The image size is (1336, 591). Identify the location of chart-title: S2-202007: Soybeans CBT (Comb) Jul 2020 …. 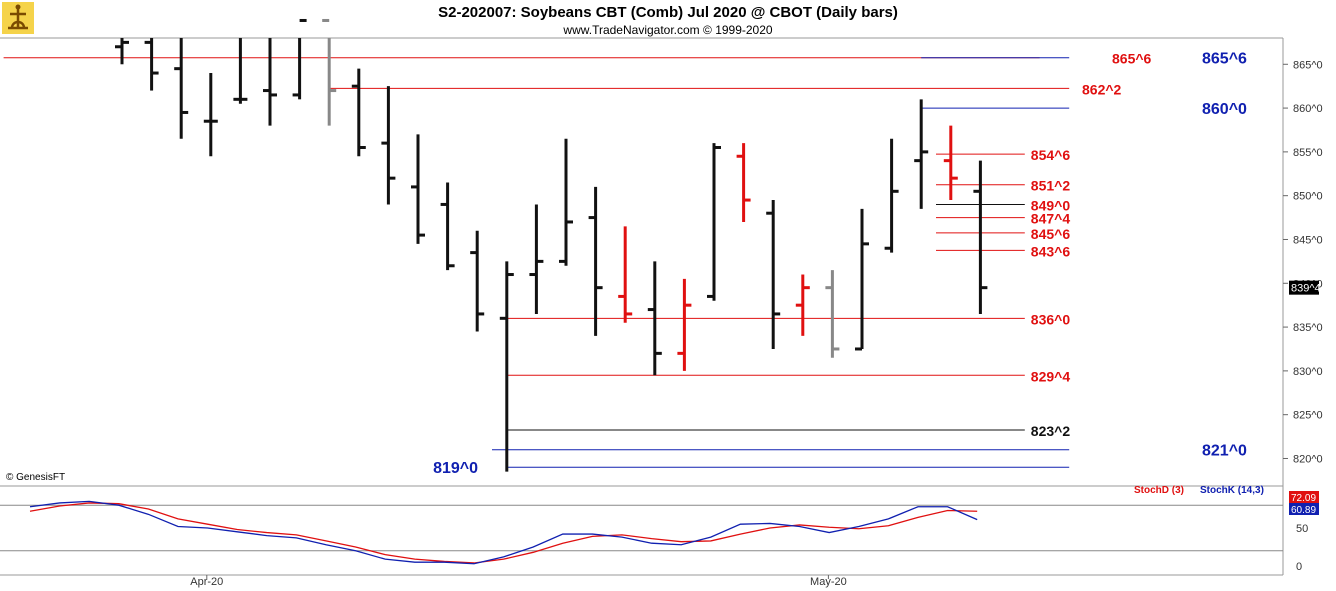
(668, 12).